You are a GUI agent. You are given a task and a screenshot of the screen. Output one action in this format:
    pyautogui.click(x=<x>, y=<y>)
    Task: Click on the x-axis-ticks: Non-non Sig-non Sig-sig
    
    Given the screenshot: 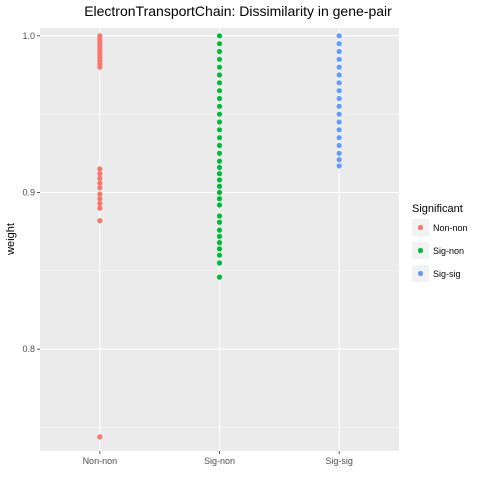 What is the action you would take?
    pyautogui.click(x=218, y=458)
    